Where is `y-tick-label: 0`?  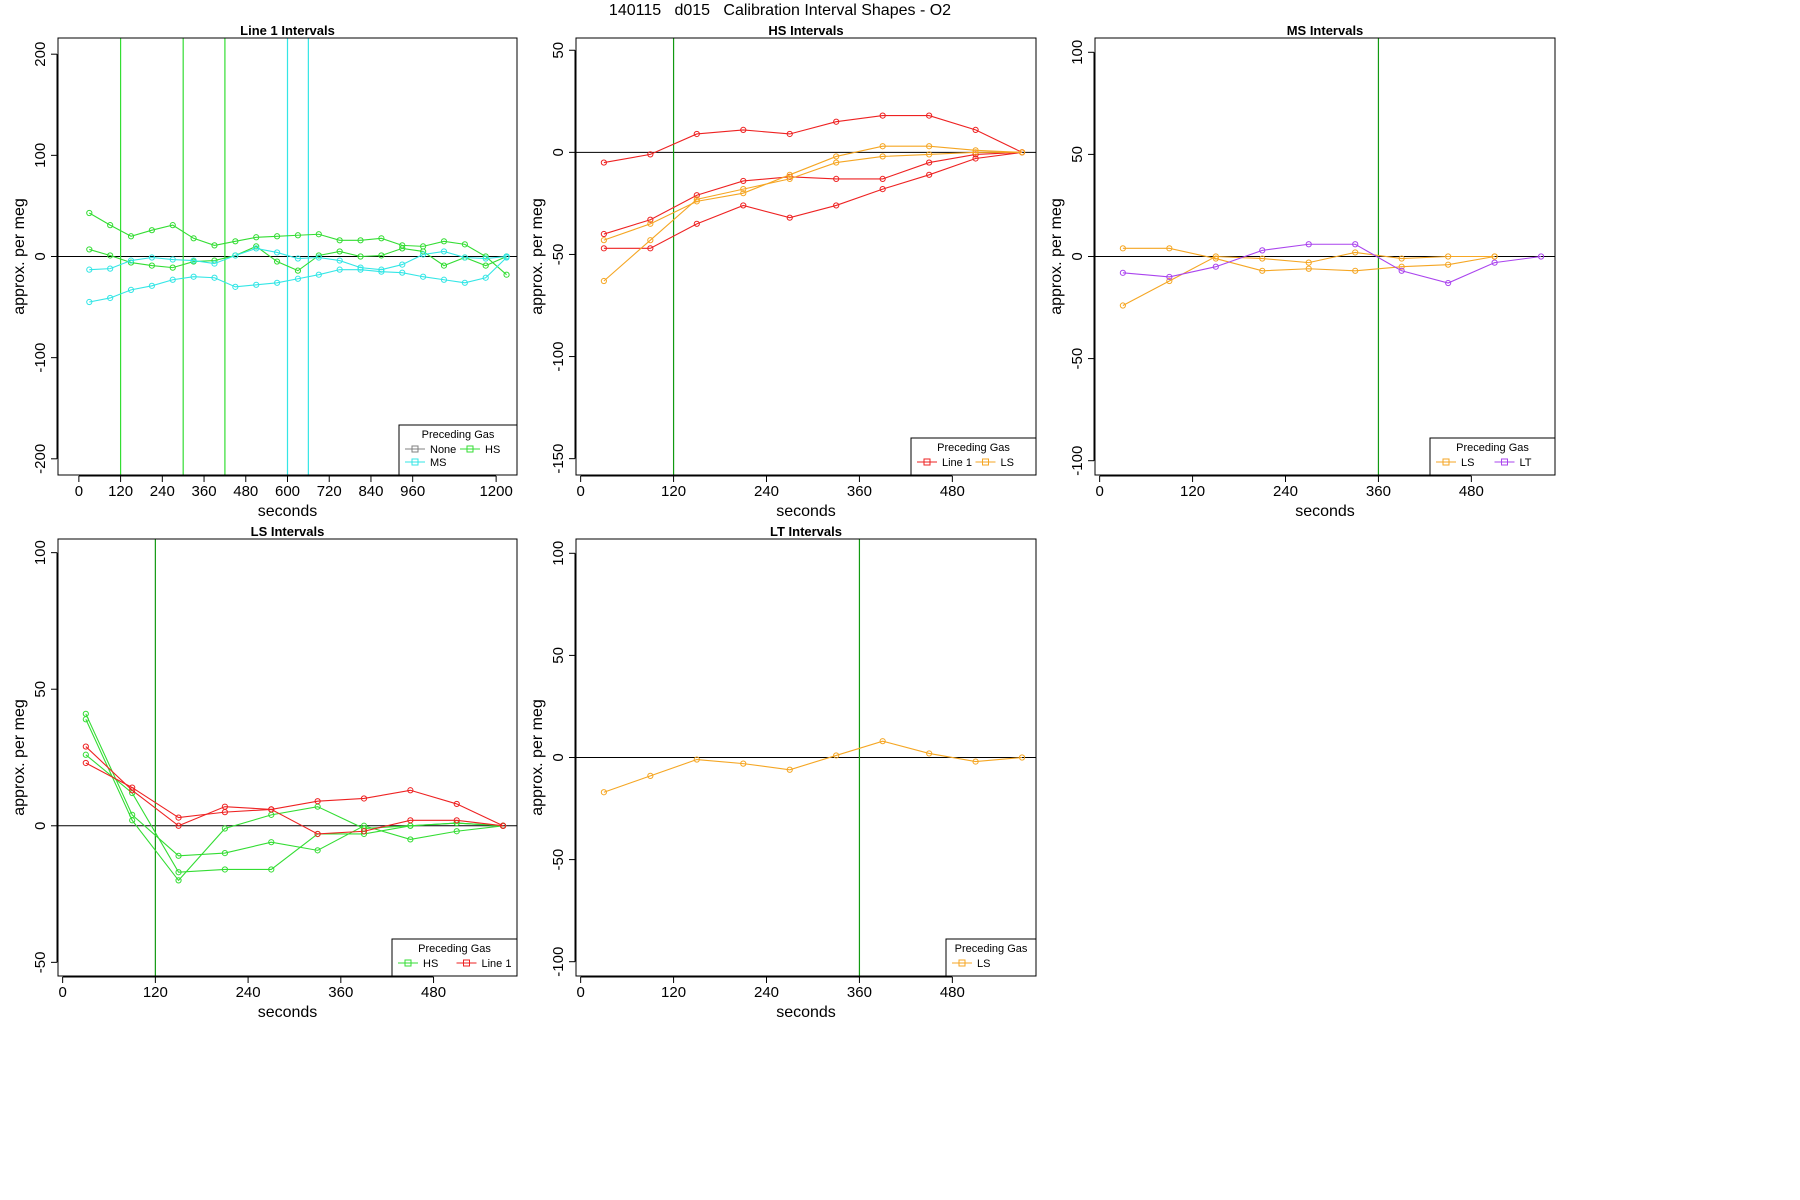 y-tick-label: 0 is located at coordinates (40, 826).